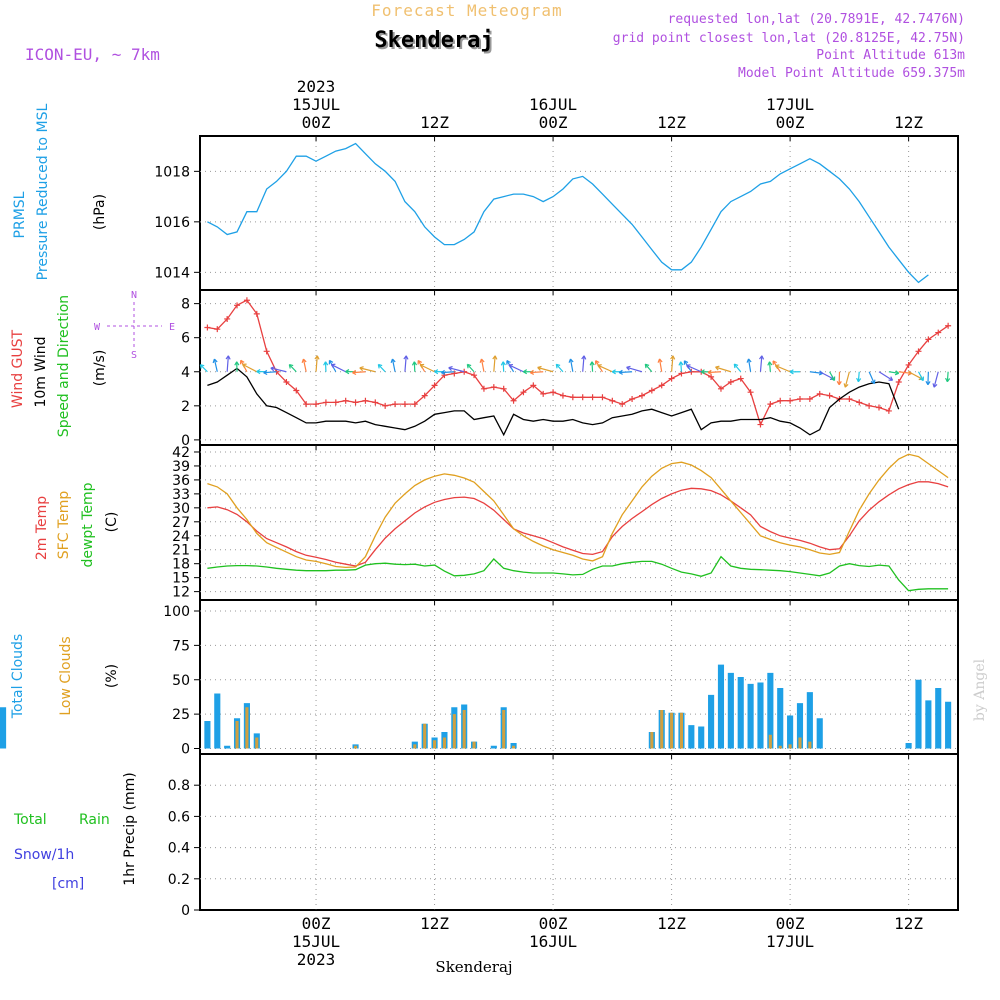  I want to click on series-line-dewpt-temp, so click(578, 573).